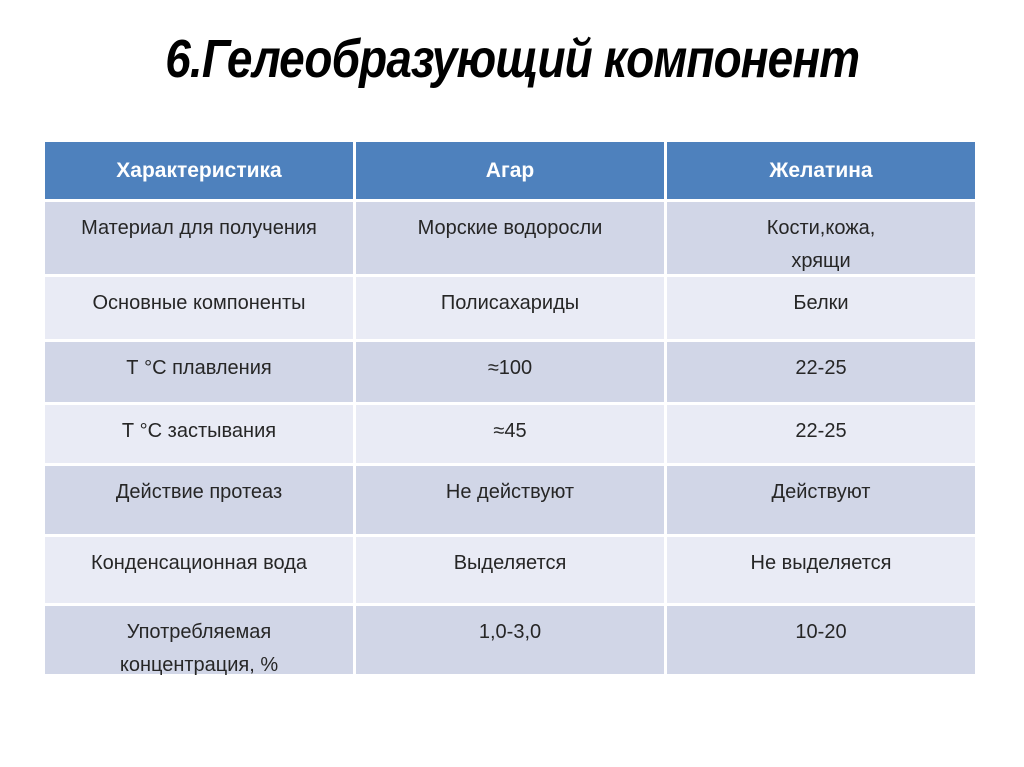  I want to click on row-label-cell: Конденсационная вода, so click(199, 570).